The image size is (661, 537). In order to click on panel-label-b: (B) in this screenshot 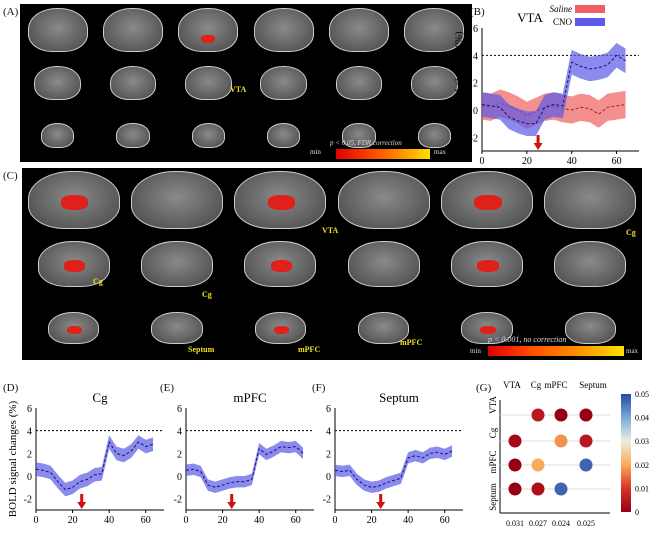, I will do `click(477, 12)`.